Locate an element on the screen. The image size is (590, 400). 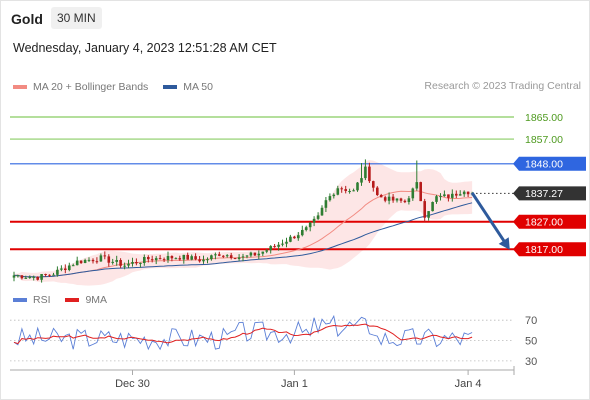
rsi-9ma-line is located at coordinates (243, 334).